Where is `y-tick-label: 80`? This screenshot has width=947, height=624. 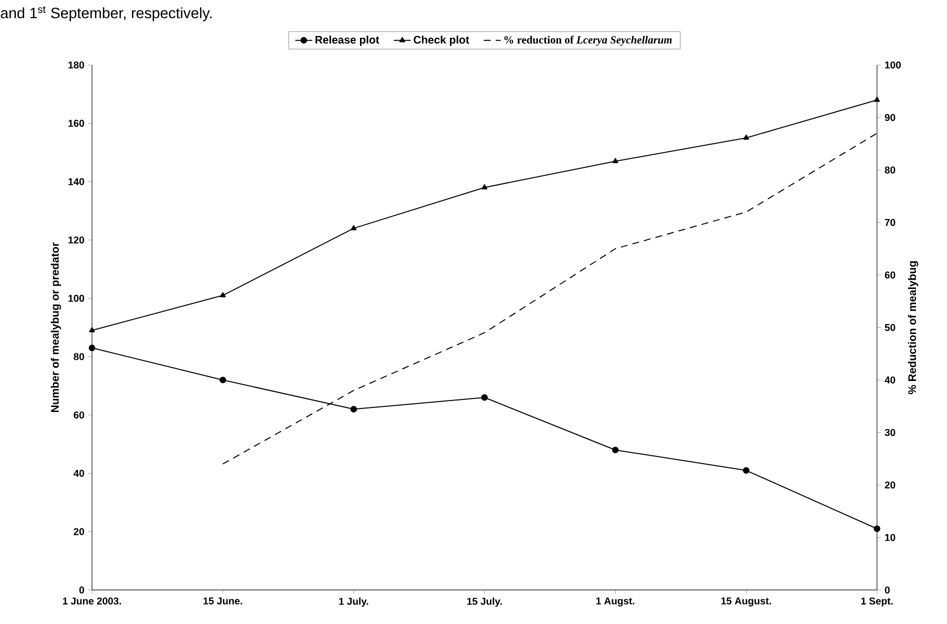 y-tick-label: 80 is located at coordinates (79, 356).